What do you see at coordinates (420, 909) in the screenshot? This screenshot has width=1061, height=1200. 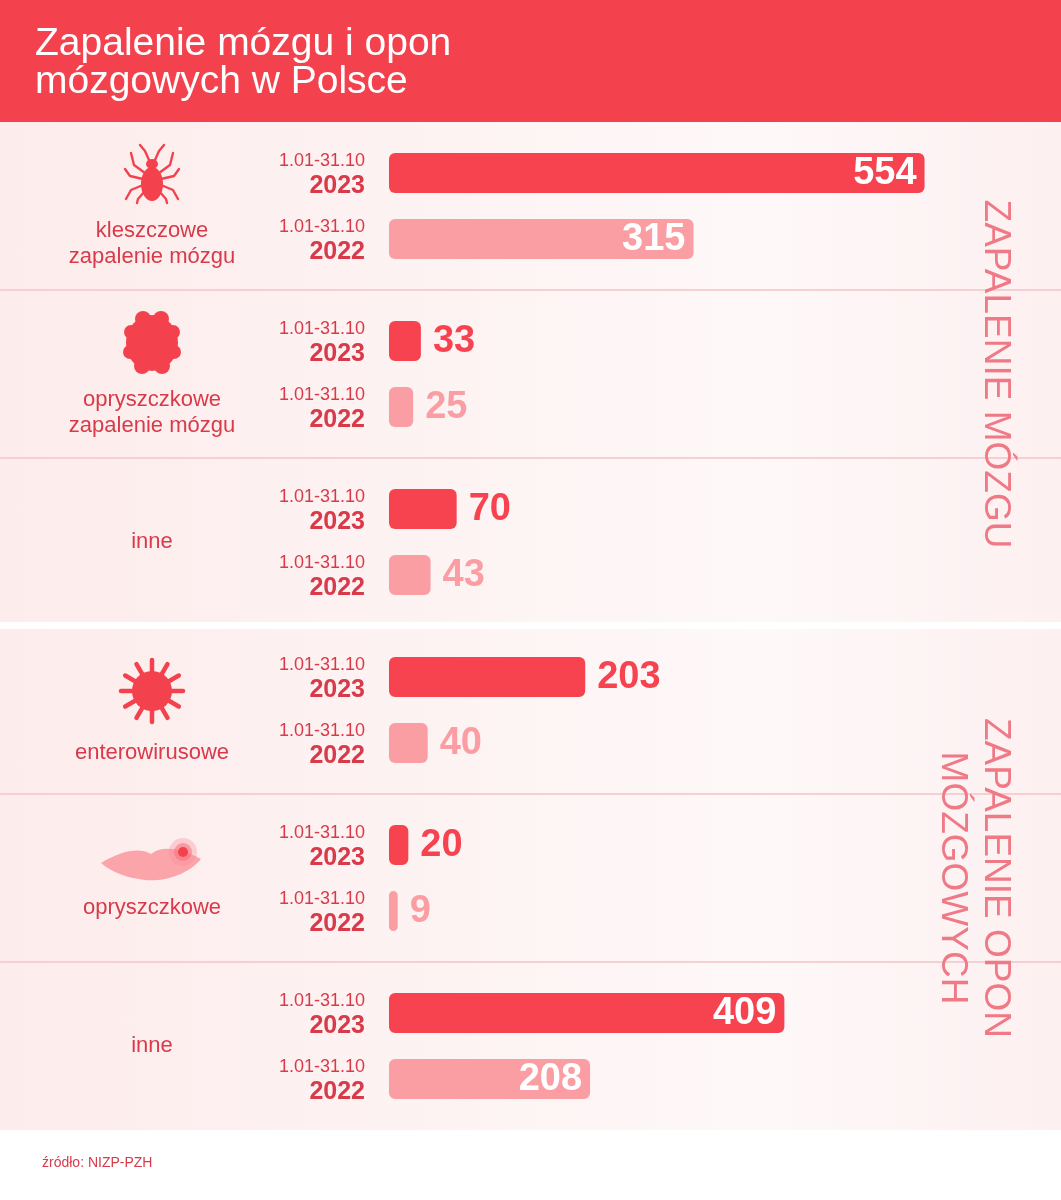 I see `data-label: 9` at bounding box center [420, 909].